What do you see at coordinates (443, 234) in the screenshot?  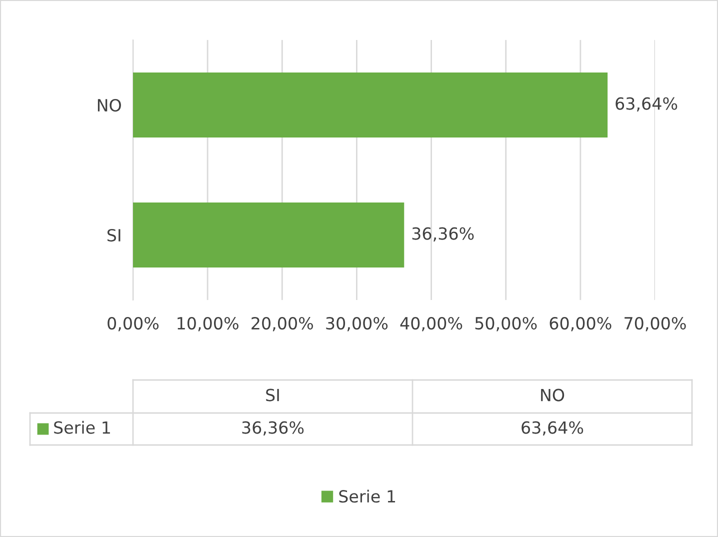 I see `data-label: 36,36%` at bounding box center [443, 234].